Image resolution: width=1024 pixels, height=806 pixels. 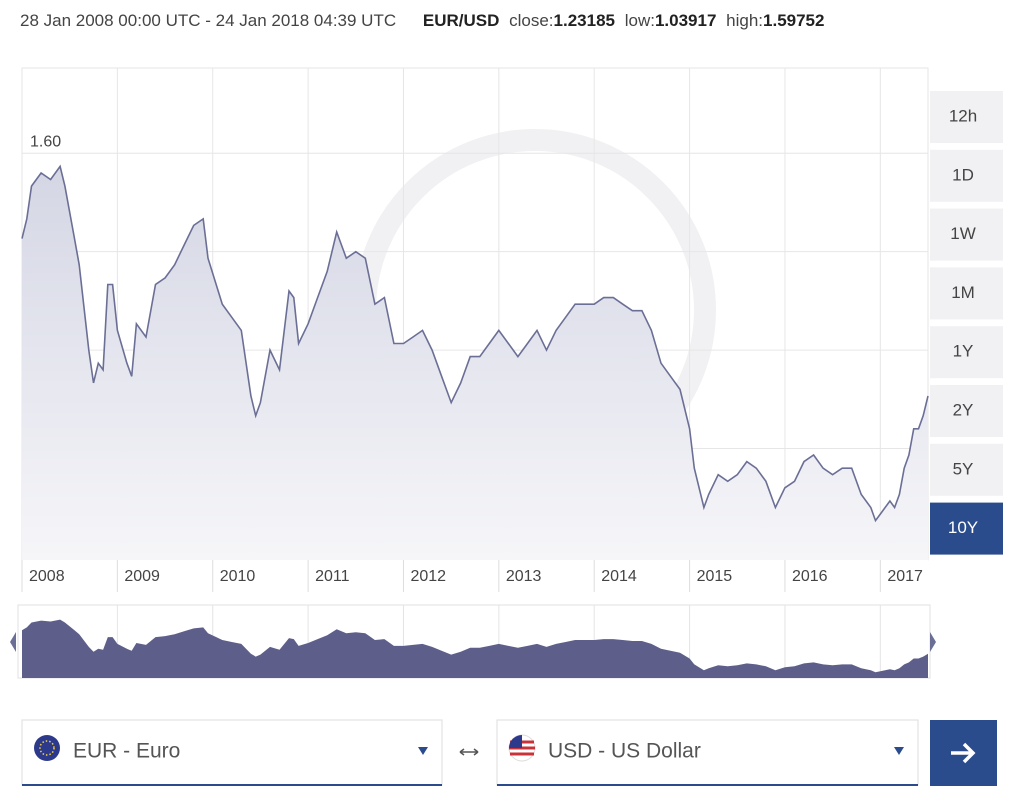 What do you see at coordinates (963, 174) in the screenshot?
I see `period-label: 1D` at bounding box center [963, 174].